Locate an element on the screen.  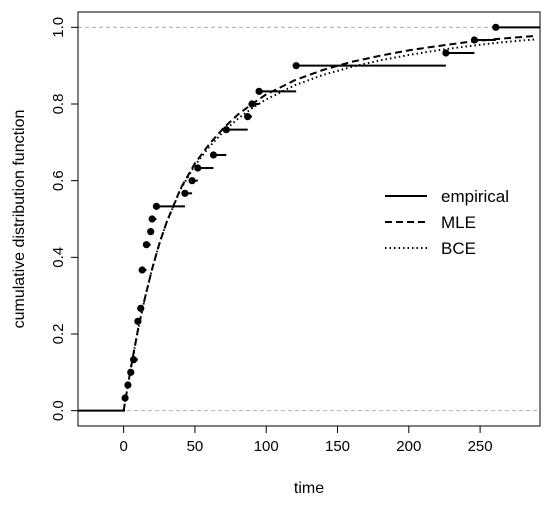
legend-label-mle: MLE is located at coordinates (458, 222).